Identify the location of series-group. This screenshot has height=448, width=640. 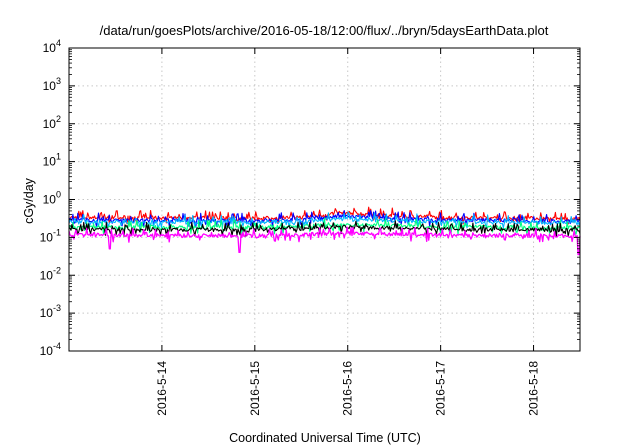
(324, 231).